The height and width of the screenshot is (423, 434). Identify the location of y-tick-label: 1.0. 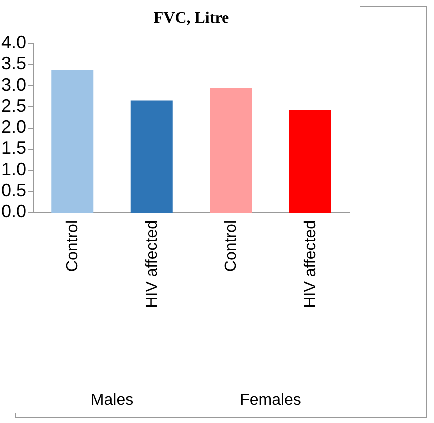
(13, 169).